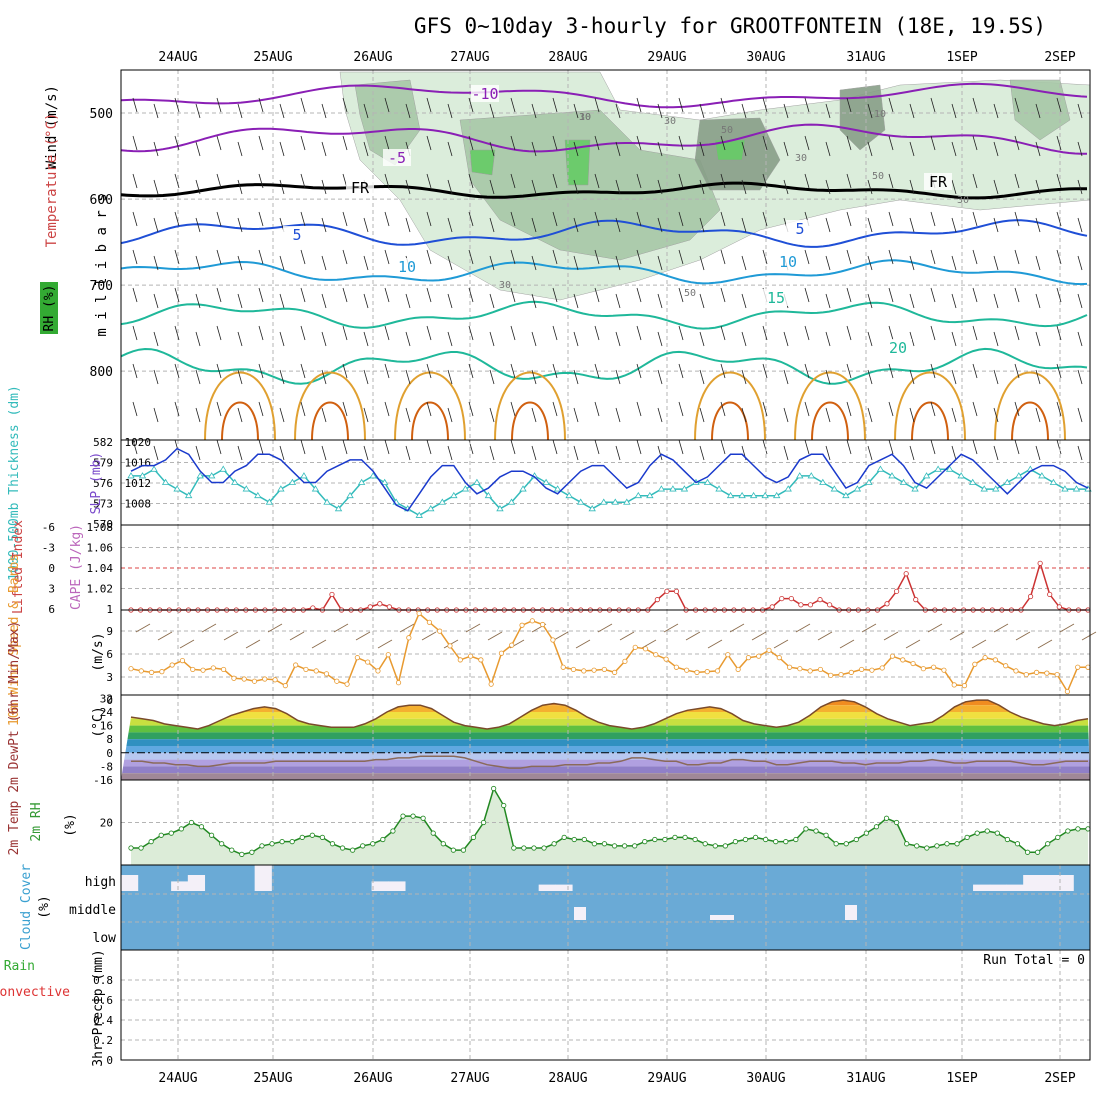 Image resolution: width=1100 pixels, height=1100 pixels. What do you see at coordinates (1048, 883) in the screenshot?
I see `high-cloud-block` at bounding box center [1048, 883].